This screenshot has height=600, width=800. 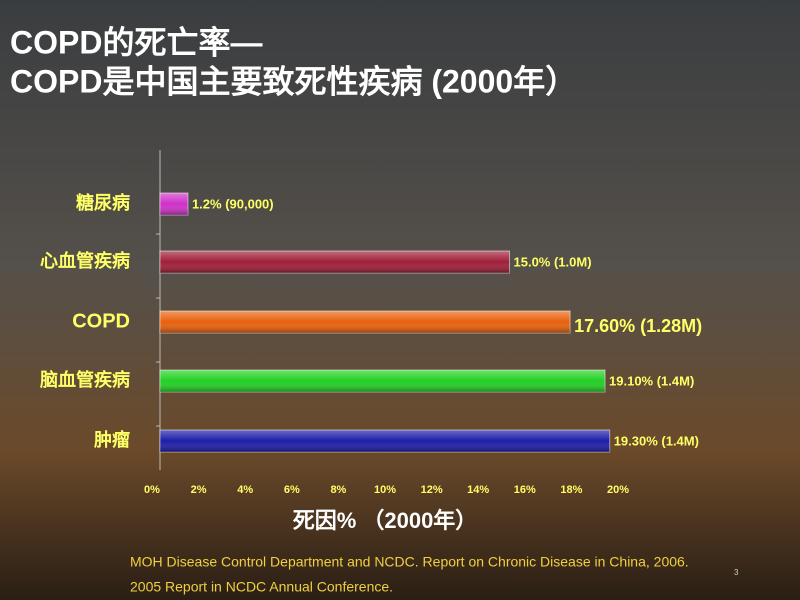 I want to click on category-label: 糖尿病, so click(x=103, y=202).